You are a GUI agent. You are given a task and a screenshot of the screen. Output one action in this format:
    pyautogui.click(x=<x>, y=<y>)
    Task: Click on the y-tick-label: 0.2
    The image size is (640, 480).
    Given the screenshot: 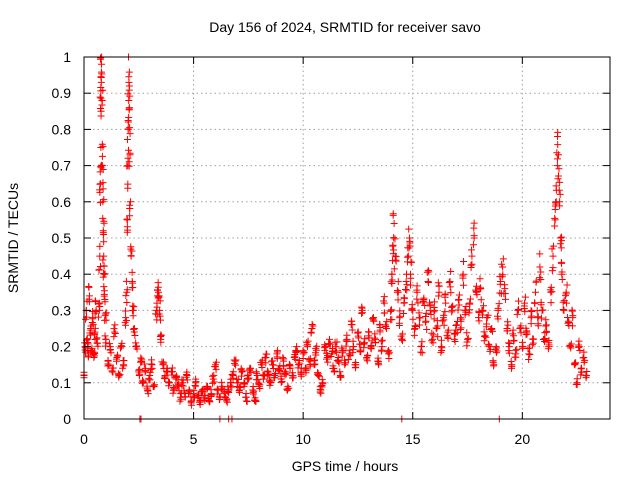 What is the action you would take?
    pyautogui.click(x=62, y=347)
    